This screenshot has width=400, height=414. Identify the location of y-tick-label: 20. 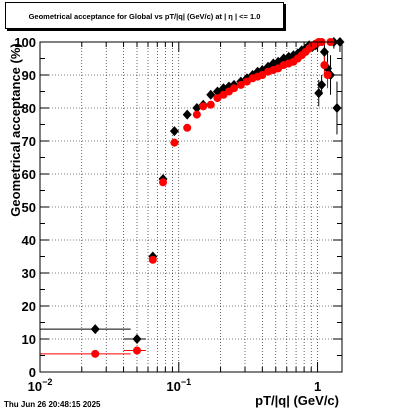
(29, 306).